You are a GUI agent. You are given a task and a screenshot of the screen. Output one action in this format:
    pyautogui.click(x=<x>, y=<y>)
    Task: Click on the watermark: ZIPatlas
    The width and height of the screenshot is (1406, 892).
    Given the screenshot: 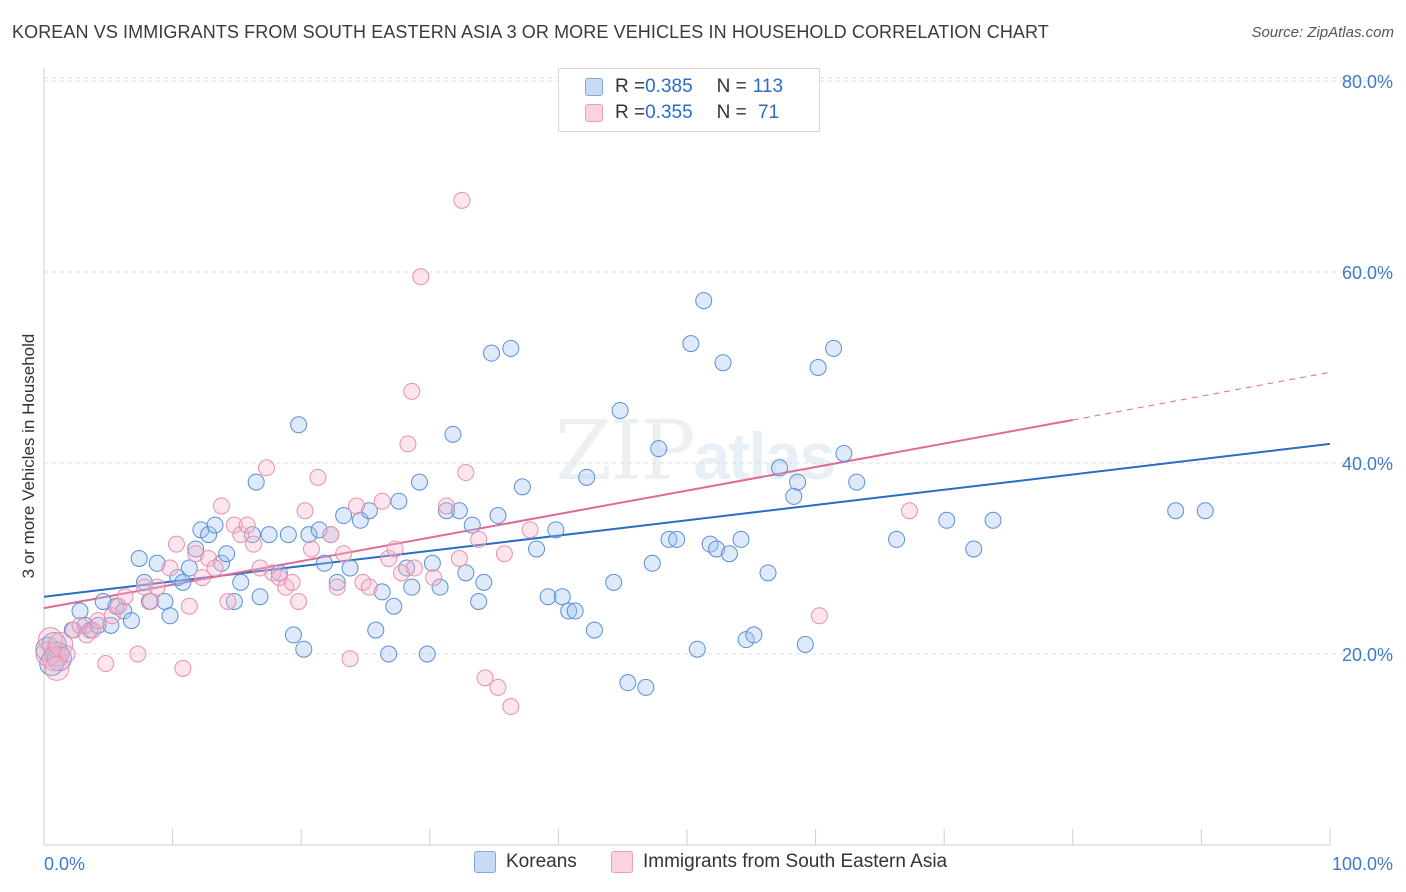 What is the action you would take?
    pyautogui.click(x=695, y=451)
    